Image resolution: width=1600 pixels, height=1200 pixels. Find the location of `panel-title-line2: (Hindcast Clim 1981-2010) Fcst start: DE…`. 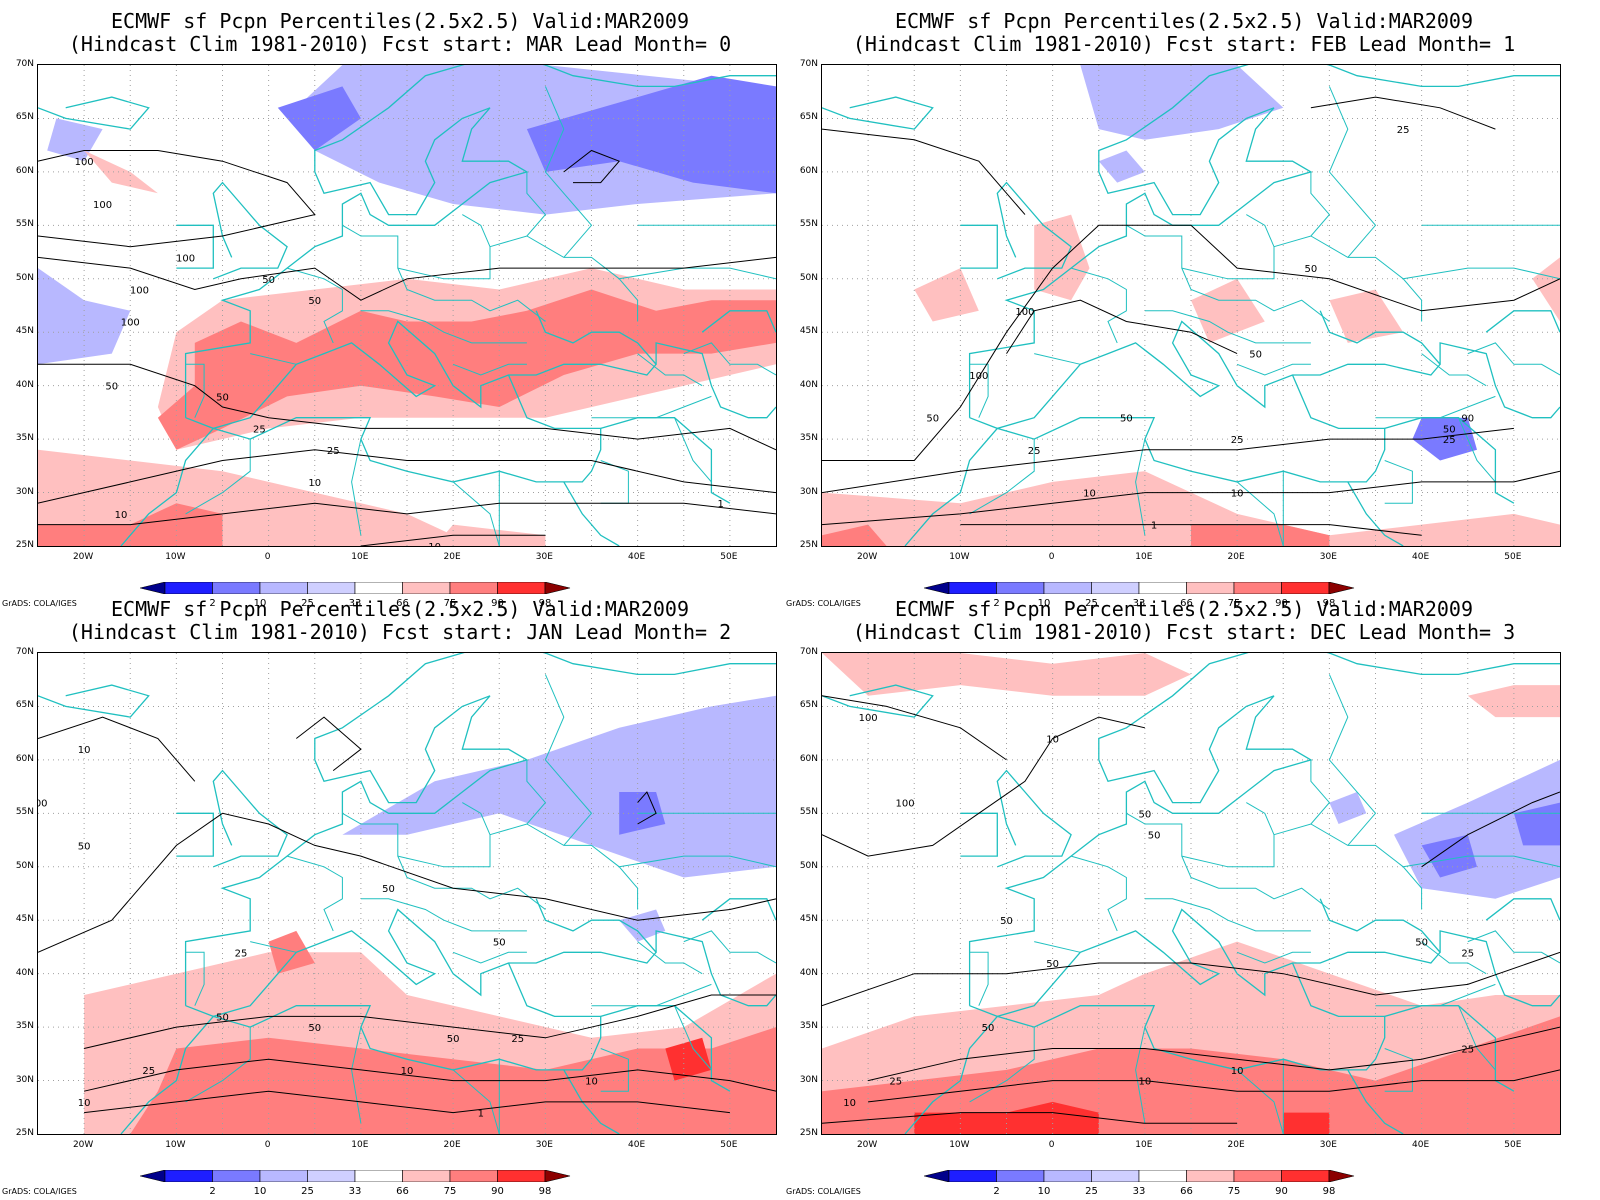

panel-title-line2: (Hindcast Clim 1981-2010) Fcst start: DE… is located at coordinates (1184, 632).